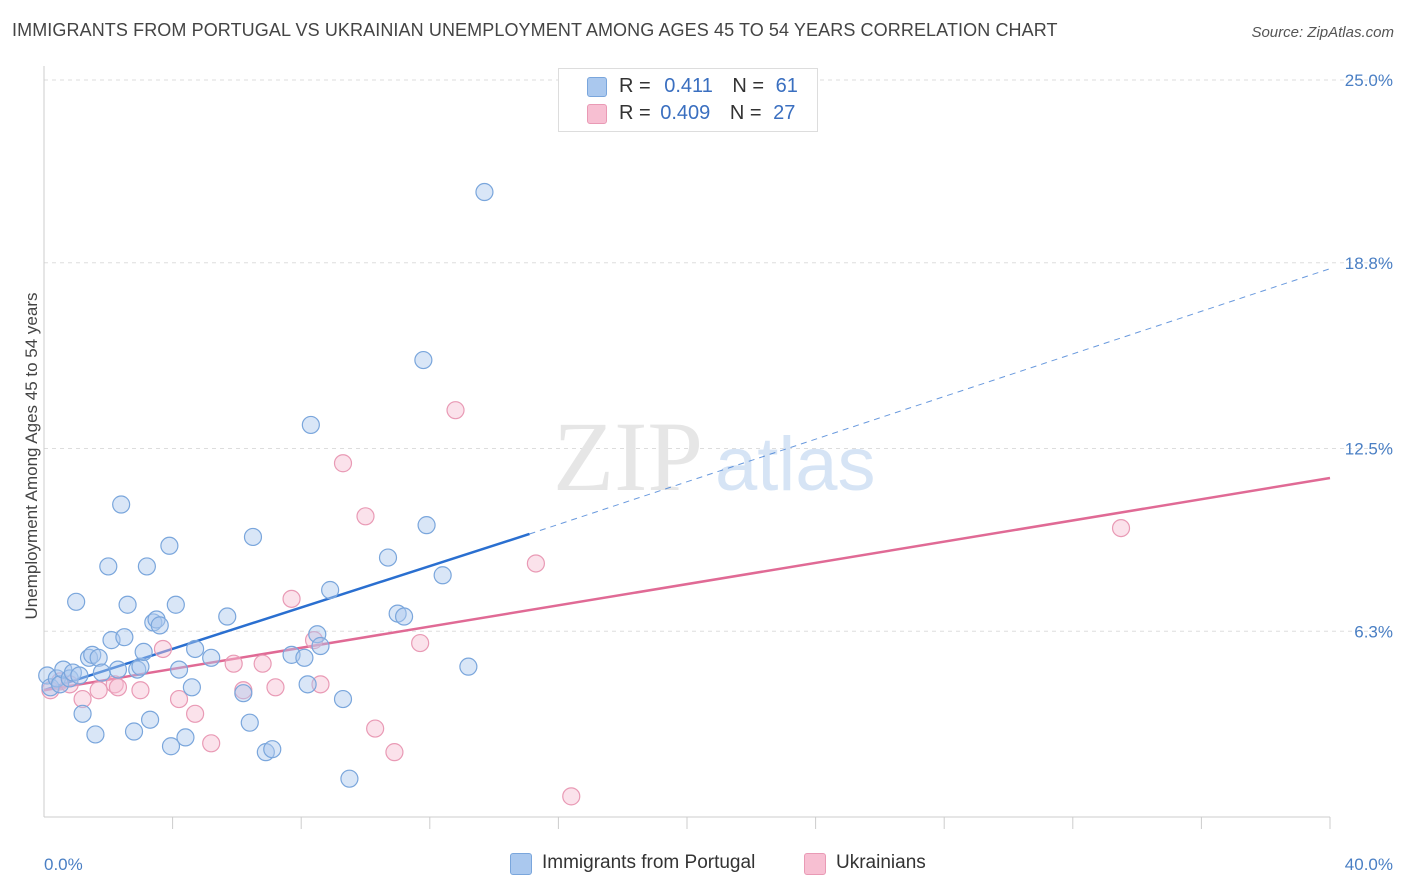 The width and height of the screenshot is (1406, 892). I want to click on x-tick-label: 40.0%, so click(1369, 864).